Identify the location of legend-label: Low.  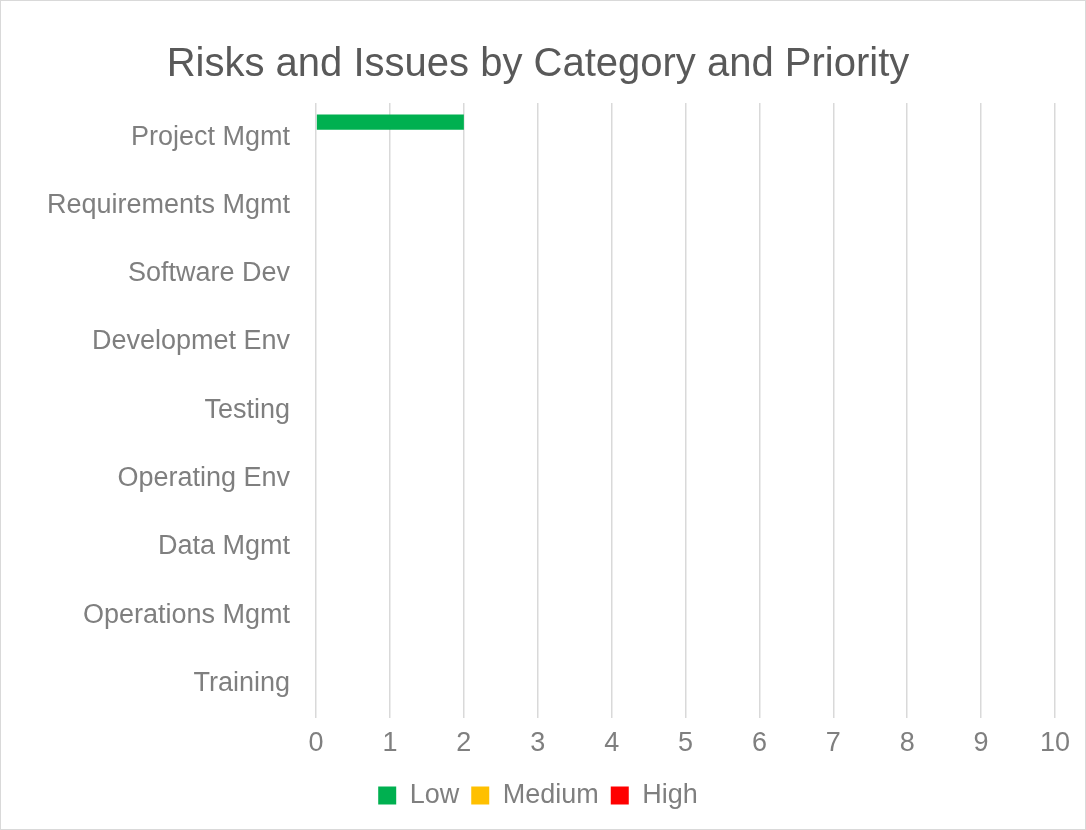
(434, 793).